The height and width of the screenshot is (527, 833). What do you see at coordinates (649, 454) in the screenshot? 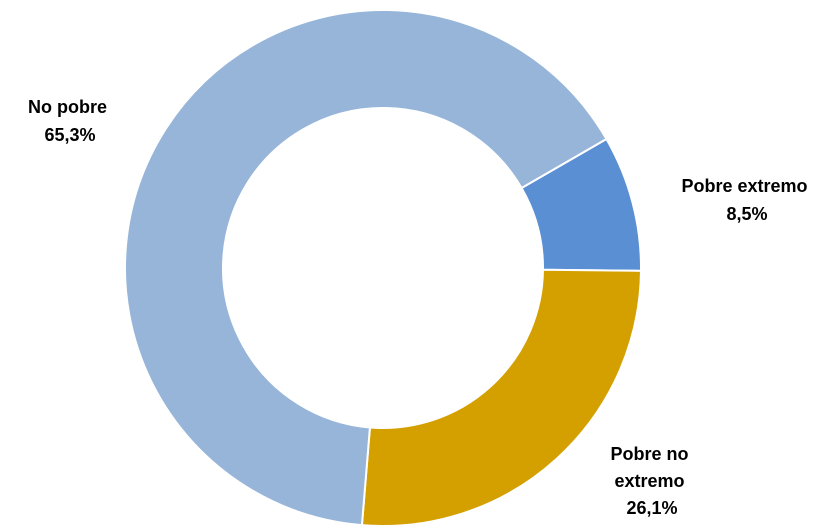
I see `slice-label-line: Pobre no` at bounding box center [649, 454].